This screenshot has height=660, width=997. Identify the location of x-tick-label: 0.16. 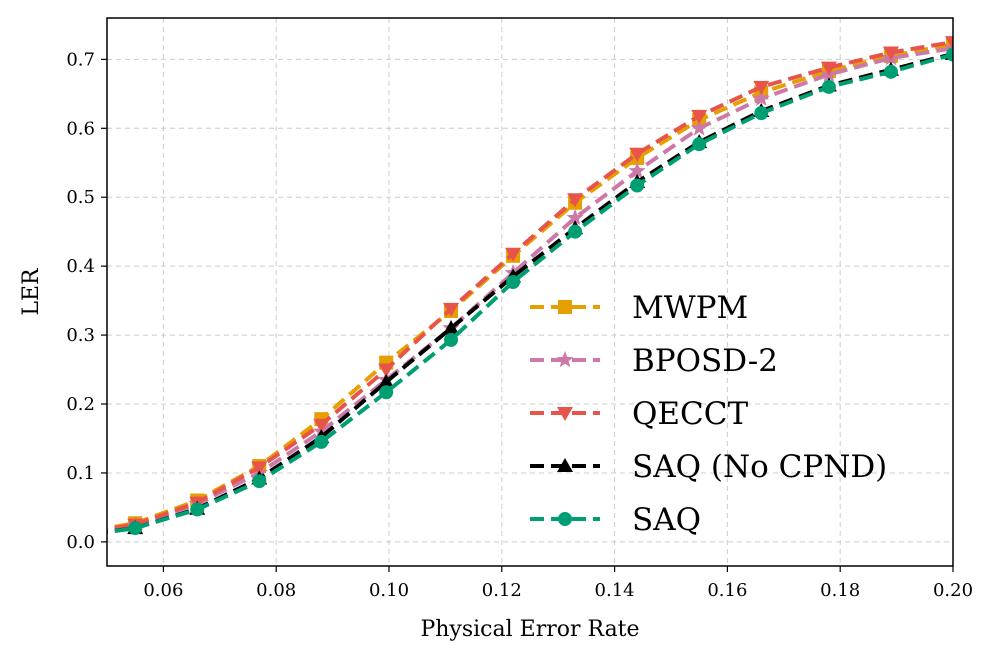
(727, 590).